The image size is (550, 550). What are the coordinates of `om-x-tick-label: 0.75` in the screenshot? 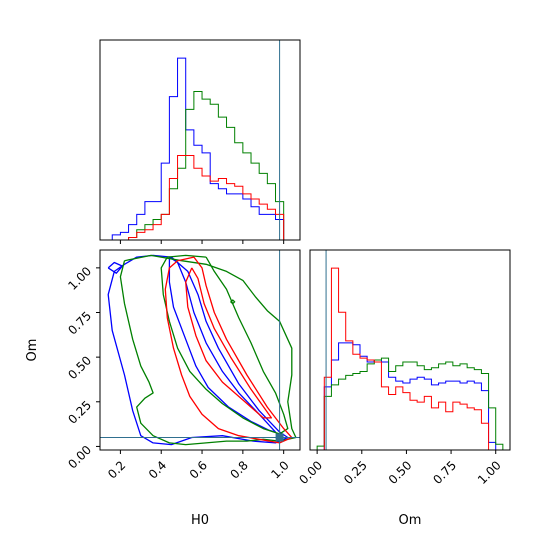 It's located at (444, 472).